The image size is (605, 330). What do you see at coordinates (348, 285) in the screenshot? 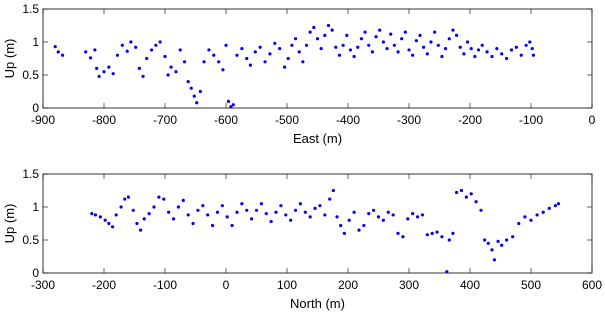
I see `x-tick-label: 200` at bounding box center [348, 285].